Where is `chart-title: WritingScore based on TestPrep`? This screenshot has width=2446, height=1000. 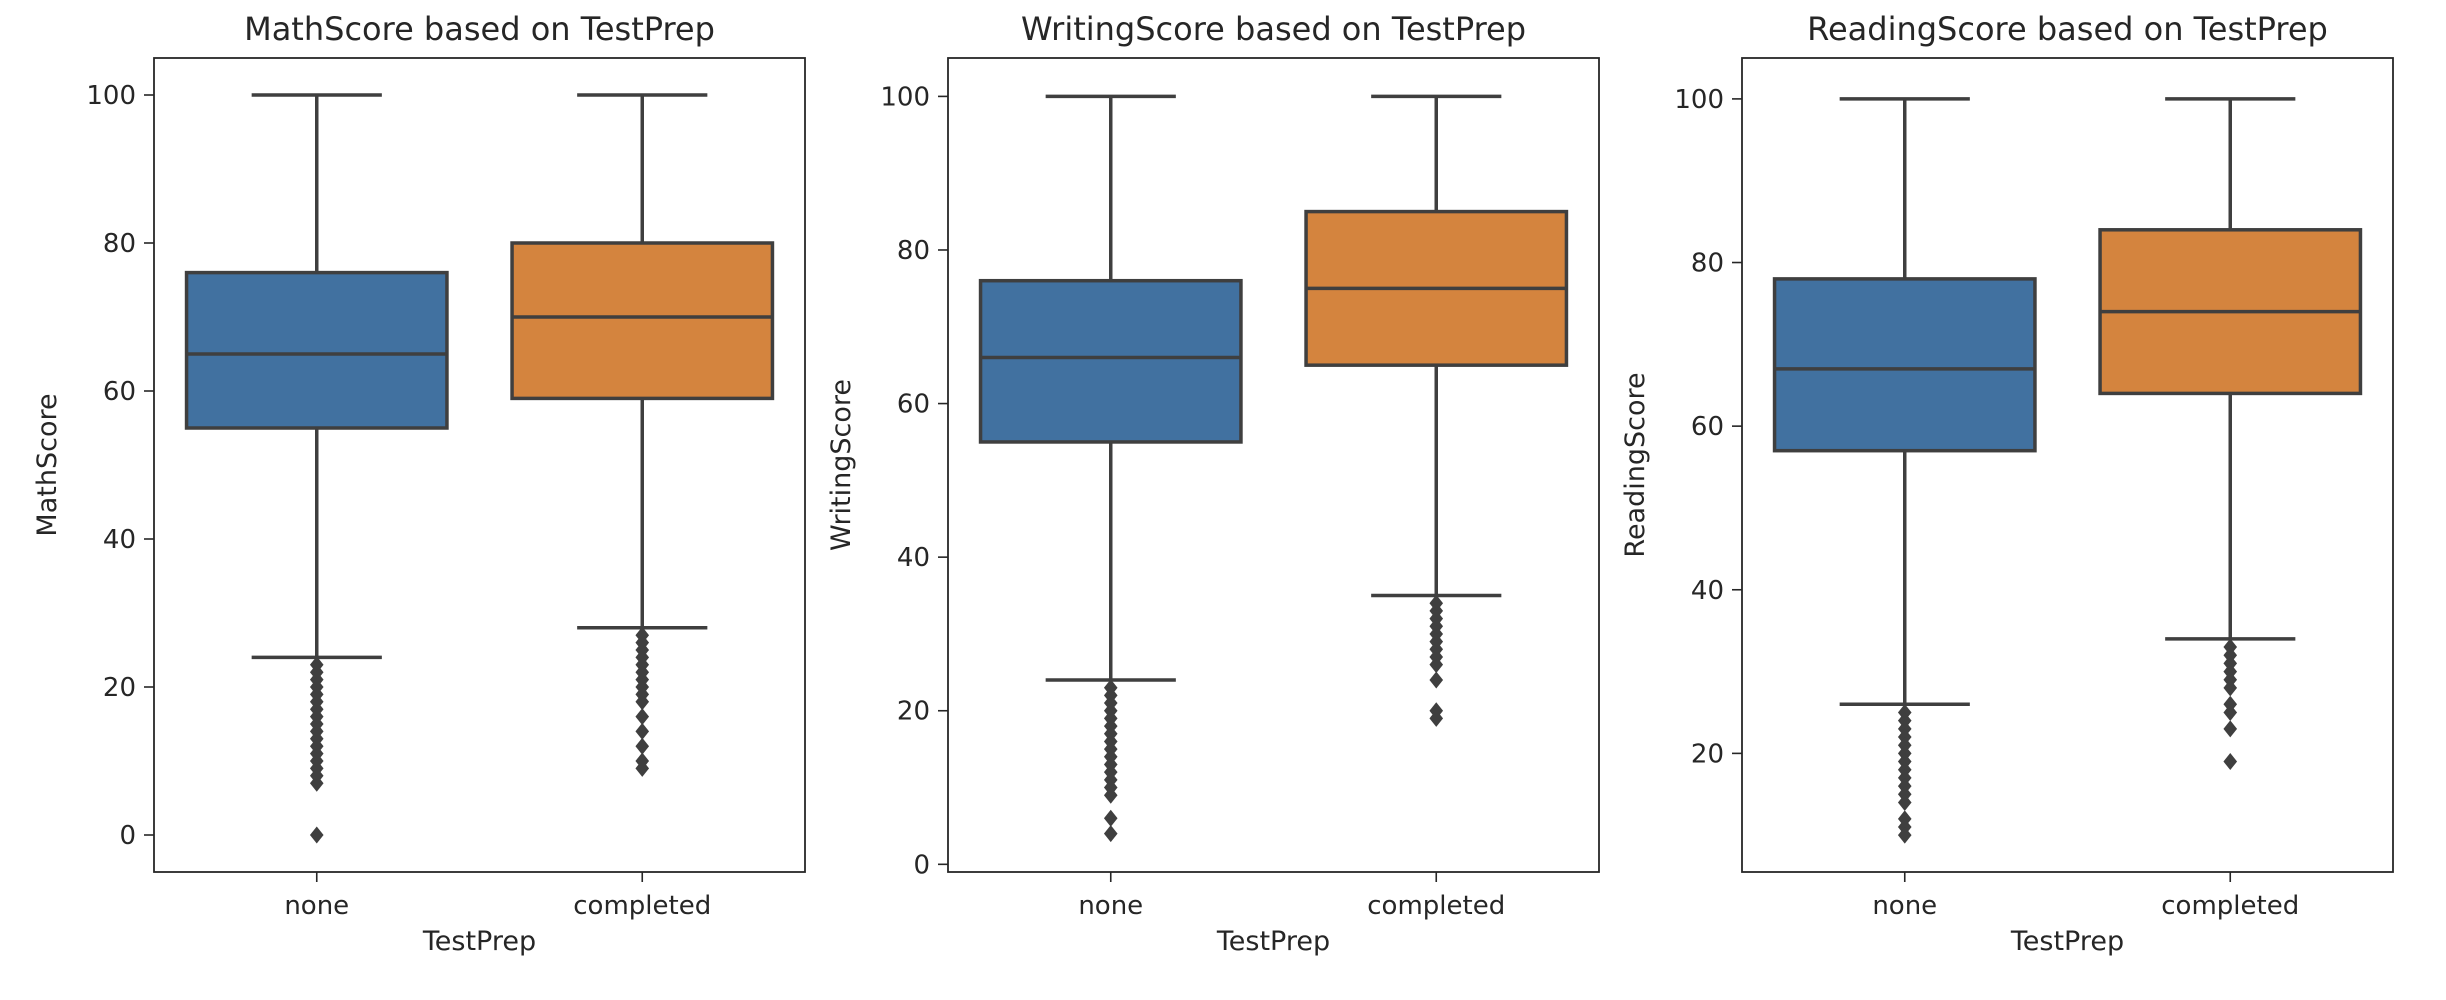
chart-title: WritingScore based on TestPrep is located at coordinates (1273, 29).